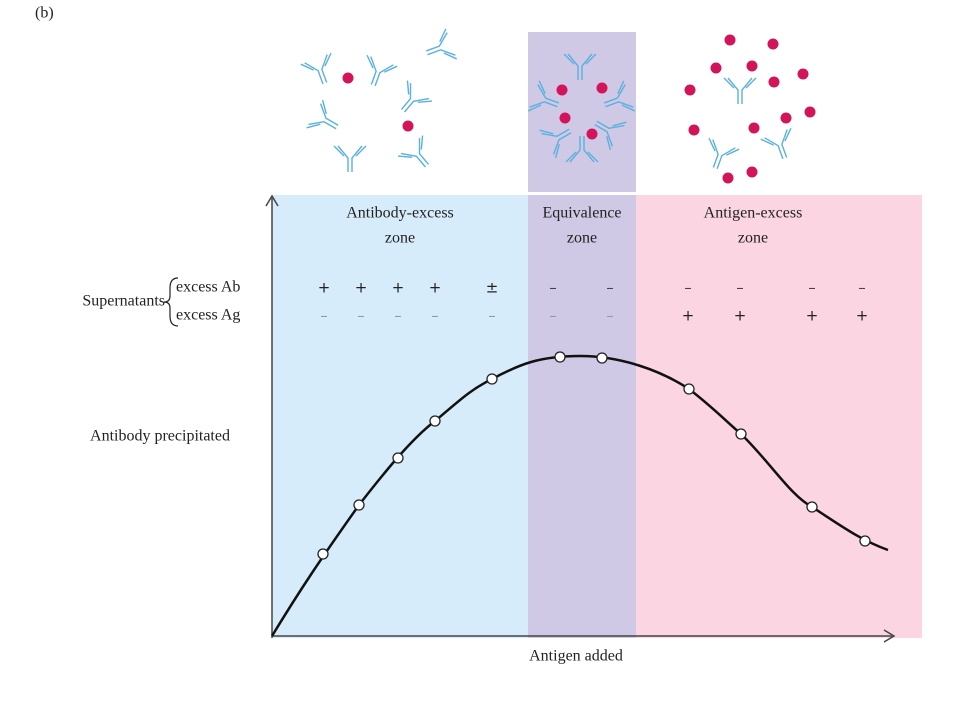  Describe the element at coordinates (123, 301) in the screenshot. I see `supernatants-label: Supernatants` at that location.